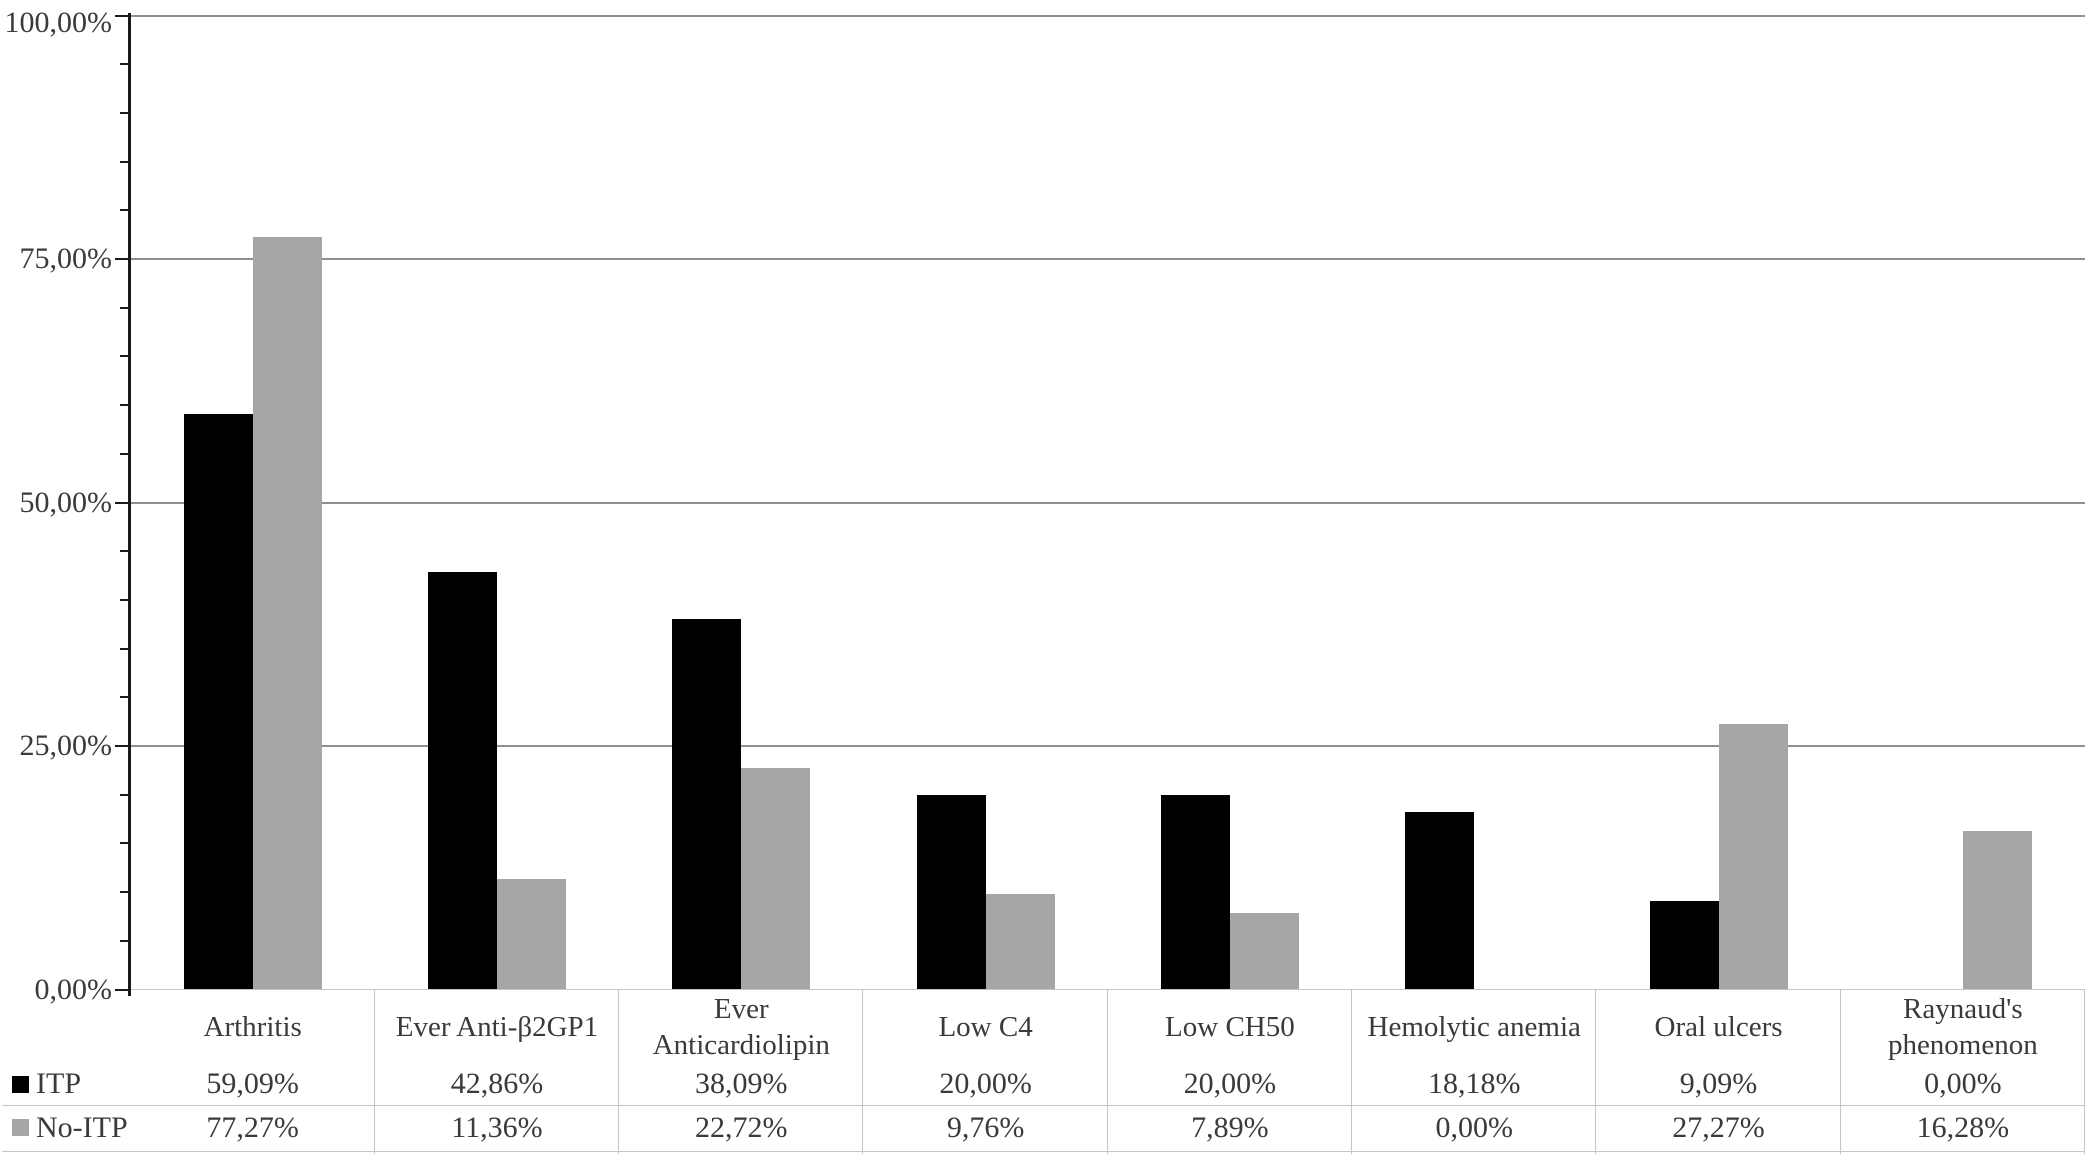 The image size is (2091, 1154). Describe the element at coordinates (123, 356) in the screenshot. I see `y-tick-minor-65pct` at that location.